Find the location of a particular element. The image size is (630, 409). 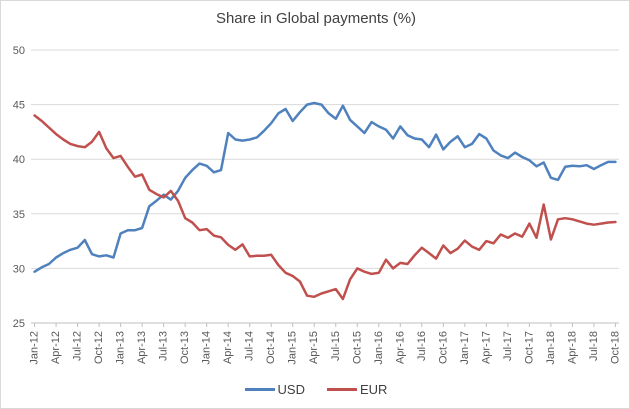

usd-line-swatch is located at coordinates (259, 389).